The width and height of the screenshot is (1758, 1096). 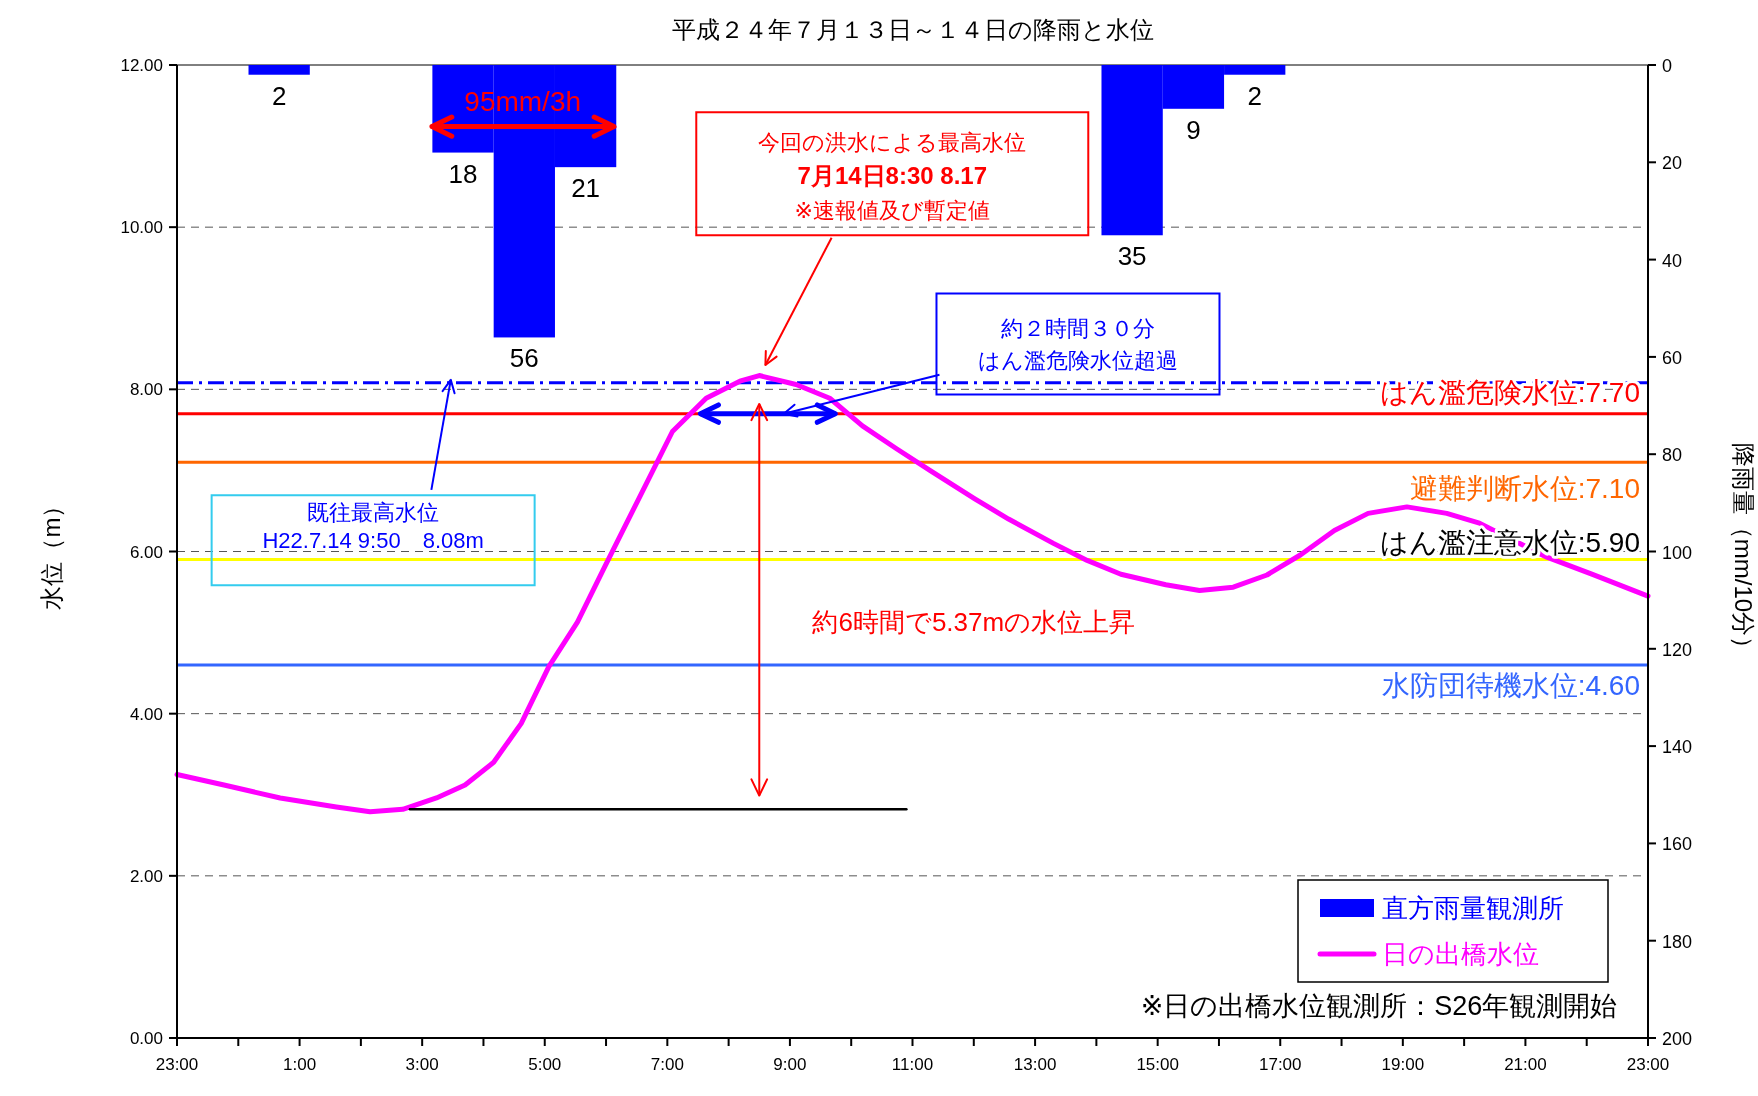 I want to click on annotation: 7月14日8:30 8.17, so click(x=892, y=175).